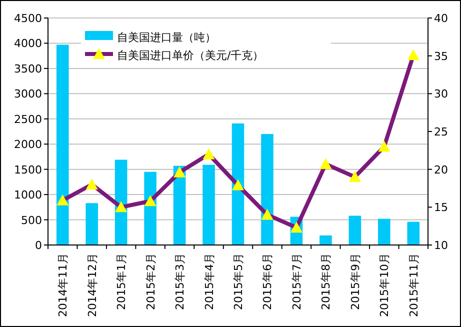 This screenshot has width=461, height=327. Describe the element at coordinates (28, 169) in the screenshot. I see `y-tick-label: 1500` at that location.